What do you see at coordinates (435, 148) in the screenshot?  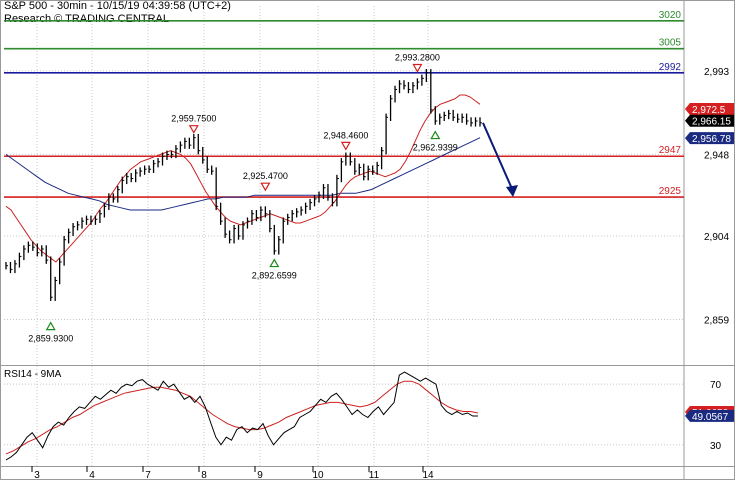 I see `swing-label: 2,962.9399` at bounding box center [435, 148].